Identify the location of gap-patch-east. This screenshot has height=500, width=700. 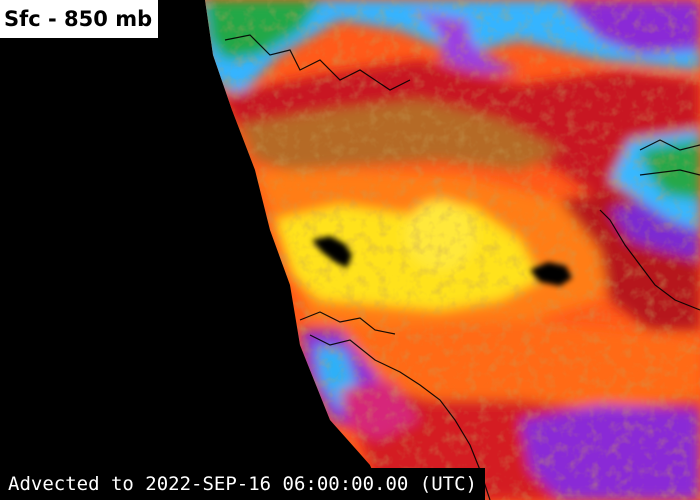
(551, 274).